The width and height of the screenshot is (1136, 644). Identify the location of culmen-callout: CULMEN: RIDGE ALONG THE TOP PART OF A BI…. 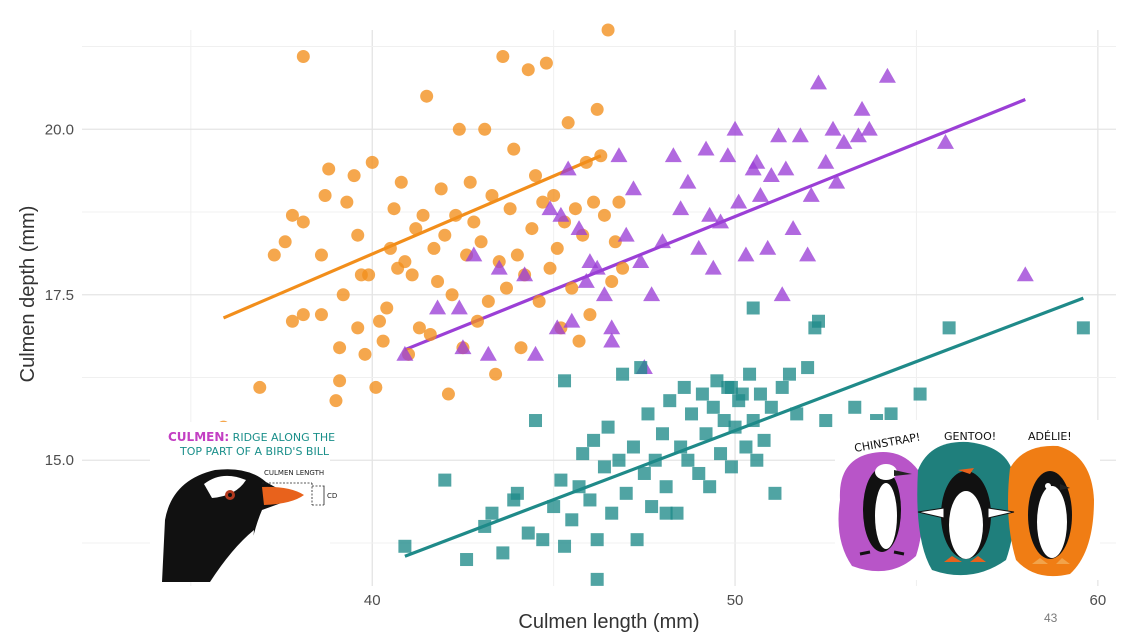
(243, 502).